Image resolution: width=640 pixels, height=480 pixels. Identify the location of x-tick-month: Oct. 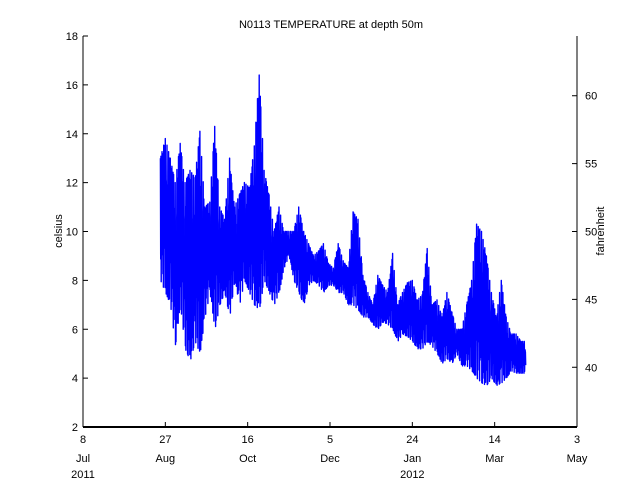
(247, 459).